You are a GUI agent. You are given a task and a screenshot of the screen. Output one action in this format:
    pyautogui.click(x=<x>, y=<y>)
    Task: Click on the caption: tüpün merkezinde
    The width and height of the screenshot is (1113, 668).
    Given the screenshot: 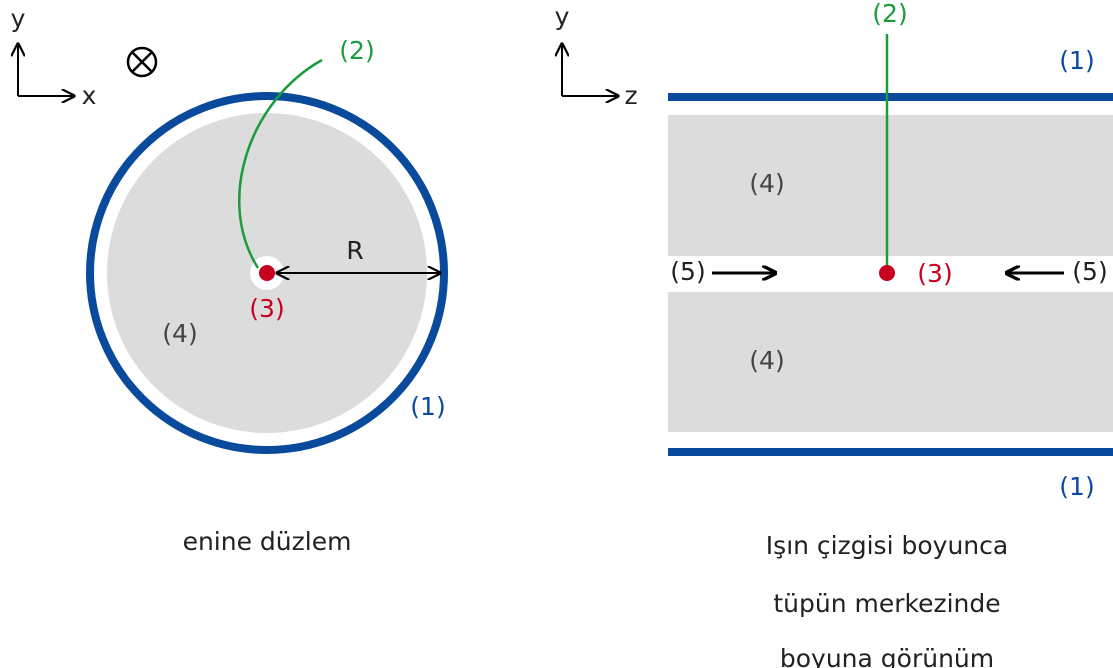 What is the action you would take?
    pyautogui.click(x=886, y=603)
    